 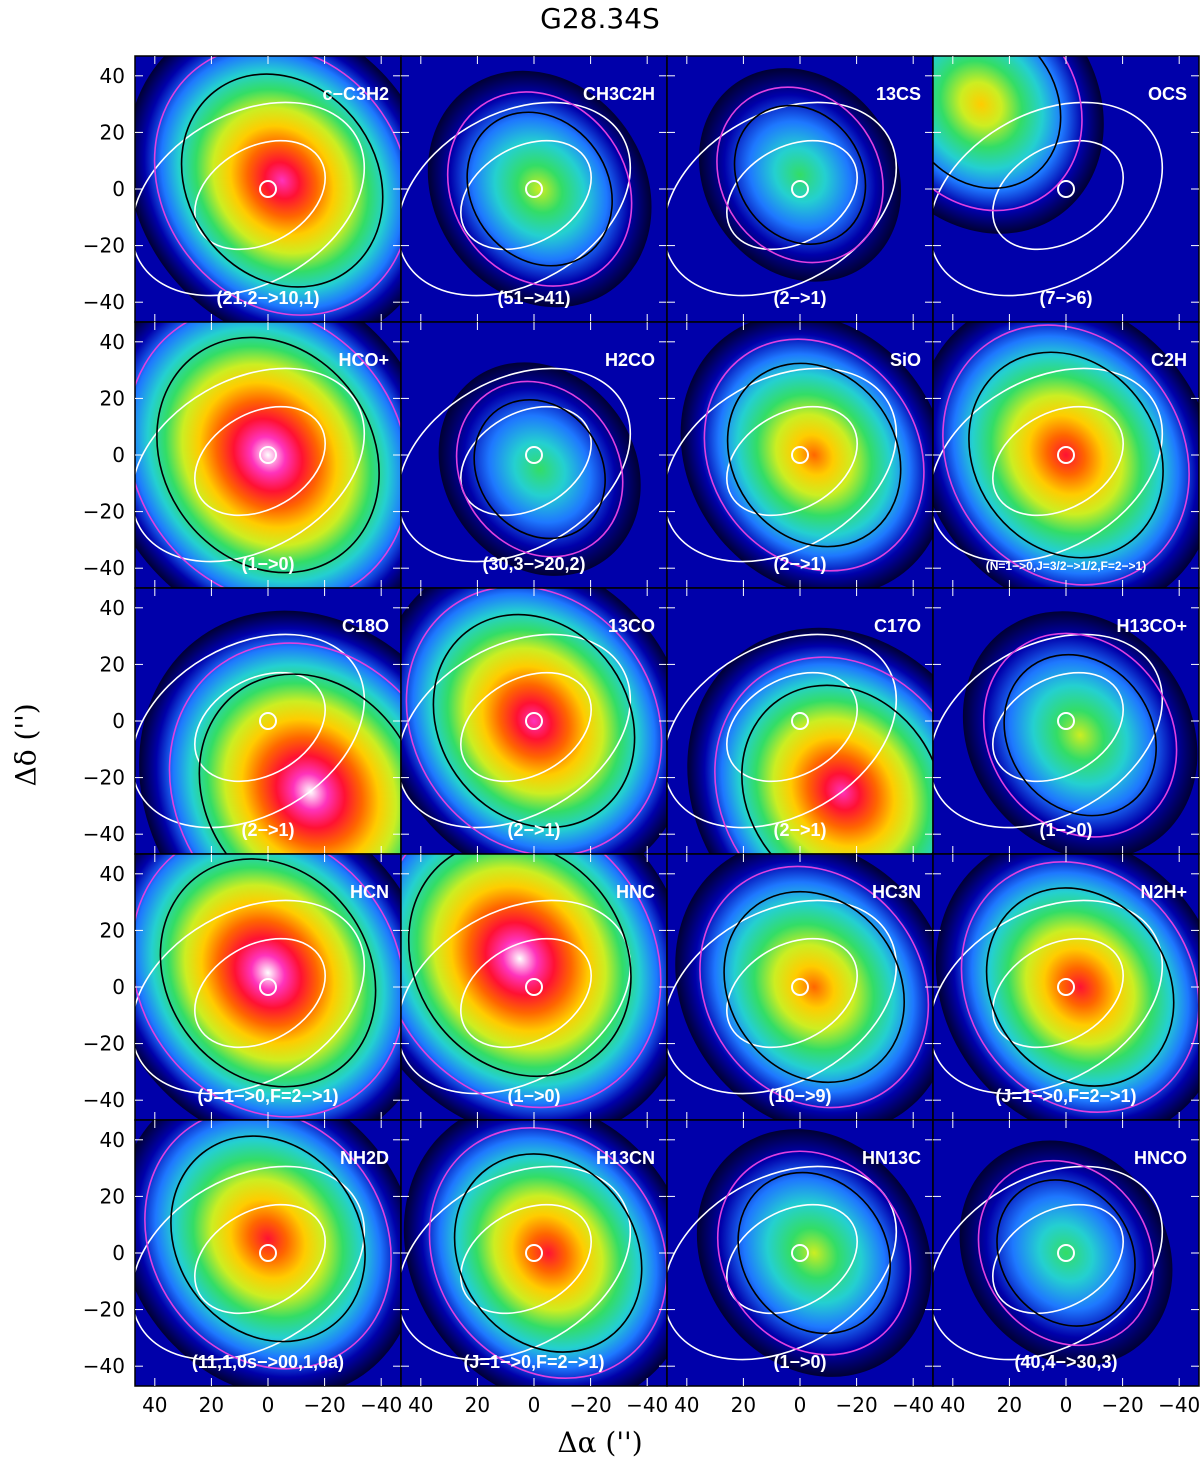 I want to click on transition-label: (30,3−>20,2), so click(x=533, y=564).